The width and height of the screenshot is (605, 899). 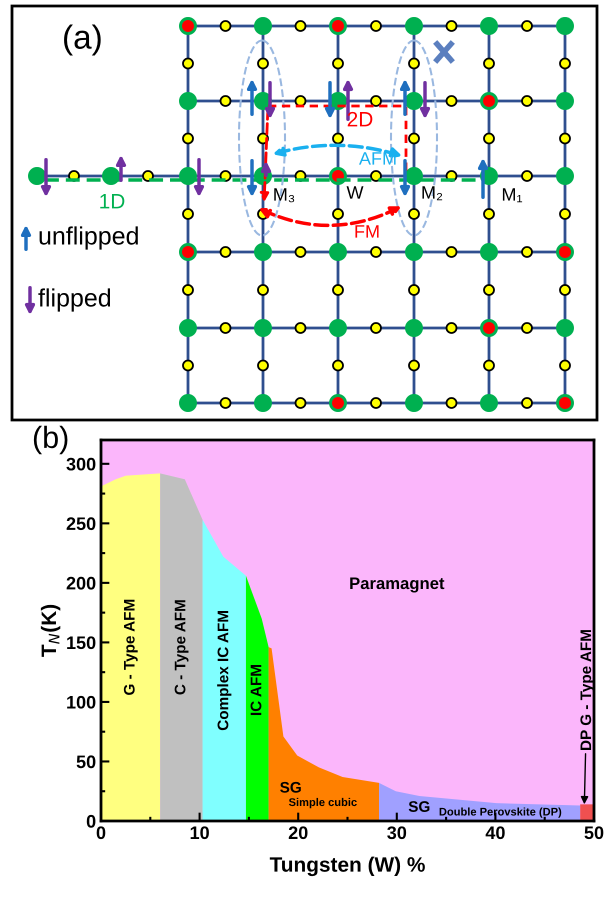 What do you see at coordinates (360, 119) in the screenshot?
I see `text: 2D` at bounding box center [360, 119].